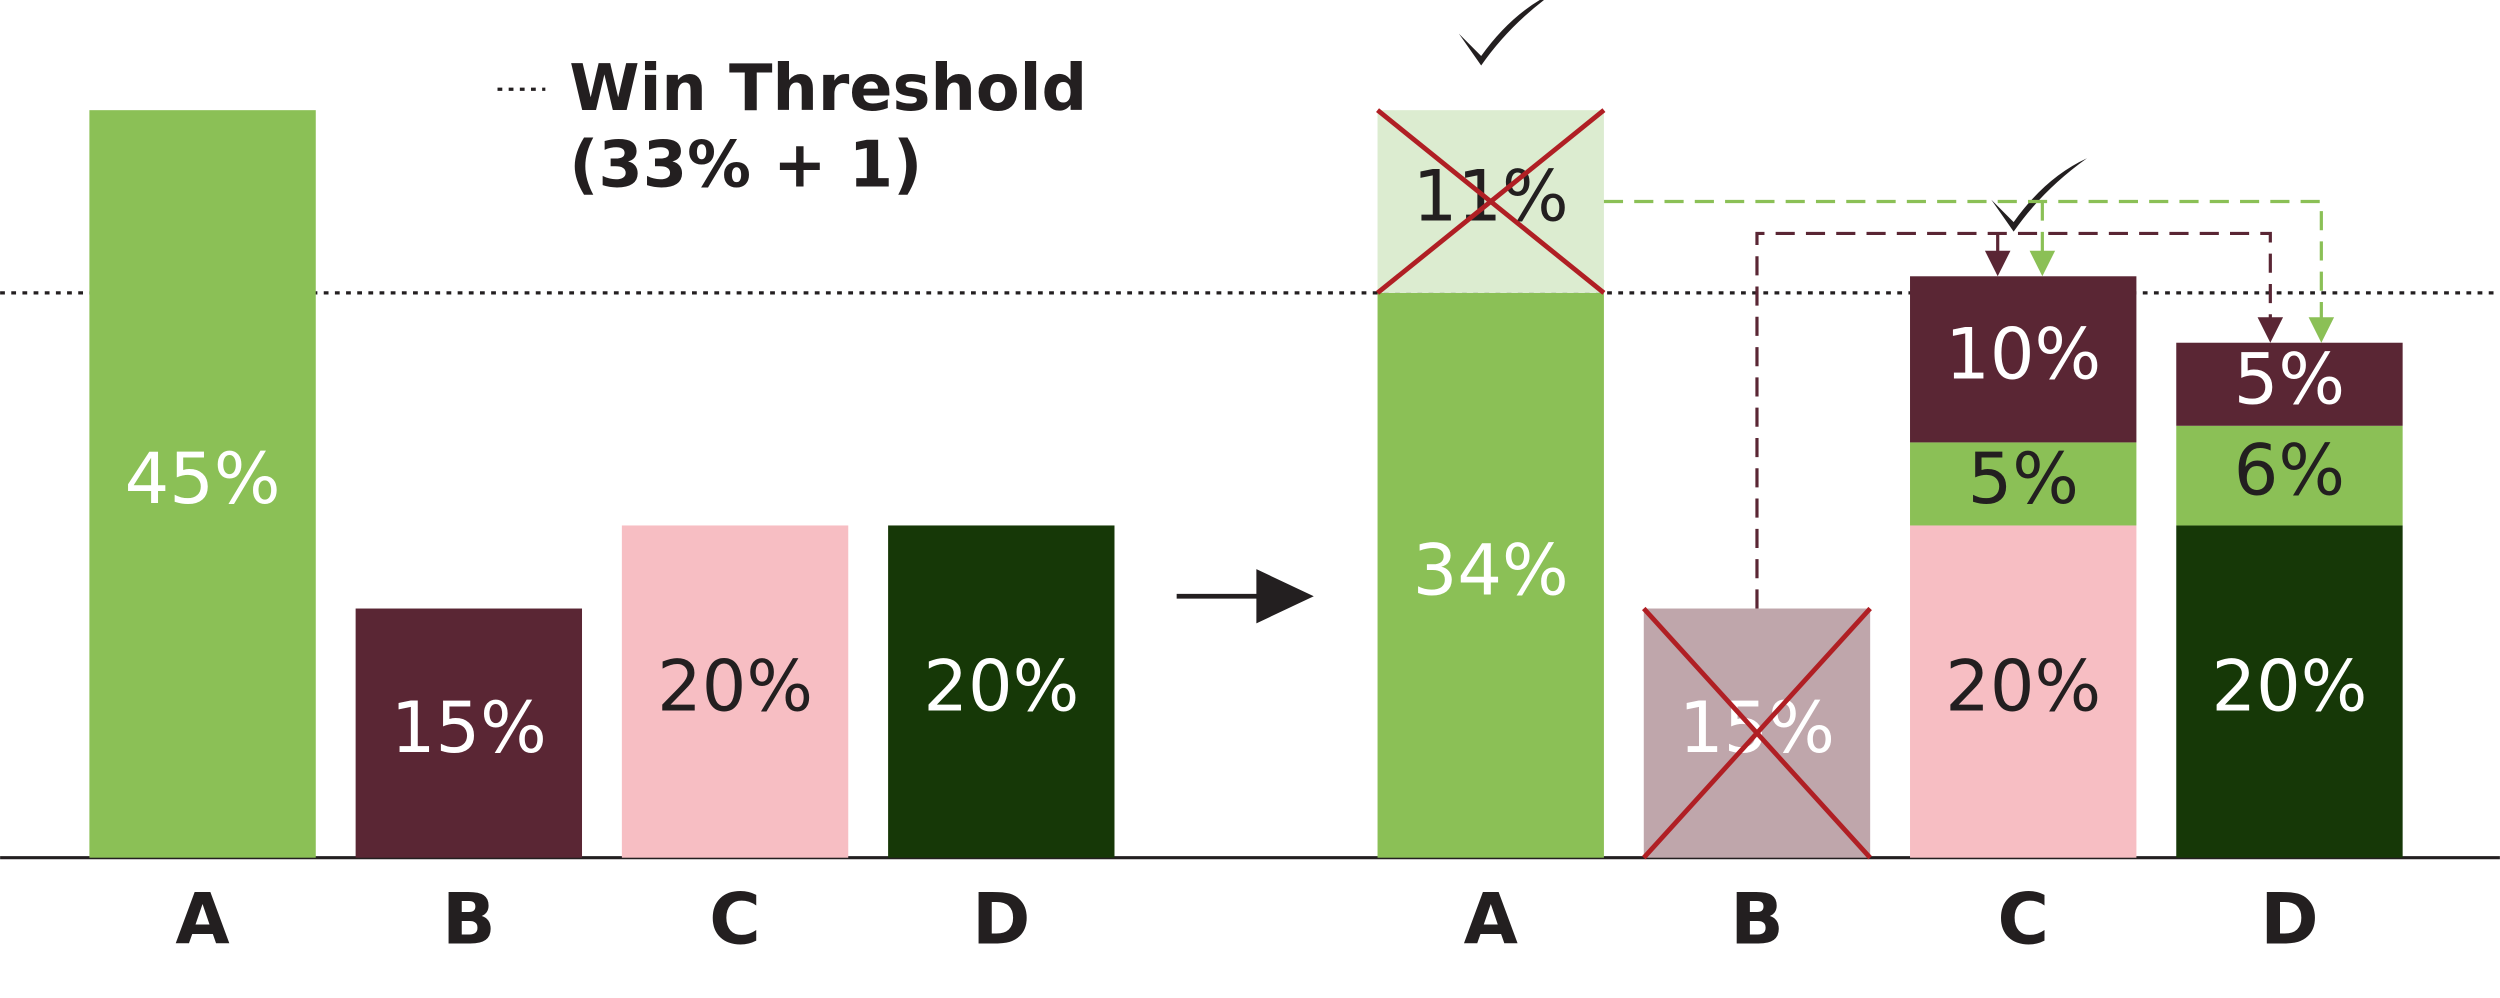  Describe the element at coordinates (2289, 471) in the screenshot. I see `value-label: 6%` at that location.